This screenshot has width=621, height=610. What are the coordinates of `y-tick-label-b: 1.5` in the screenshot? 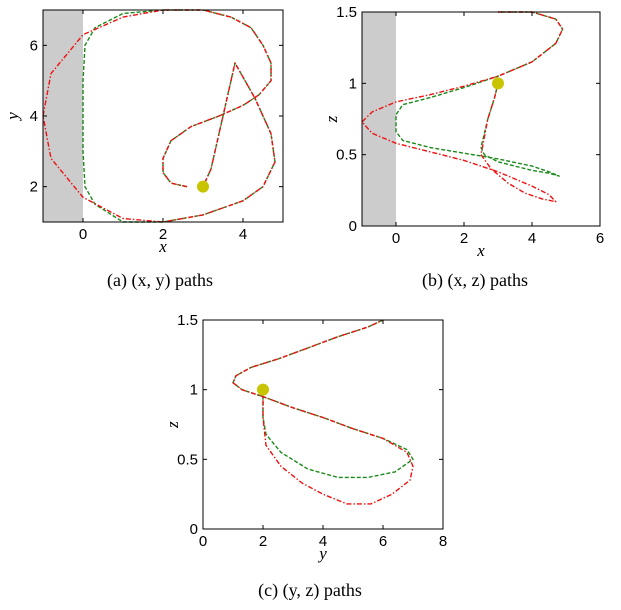 It's located at (346, 12).